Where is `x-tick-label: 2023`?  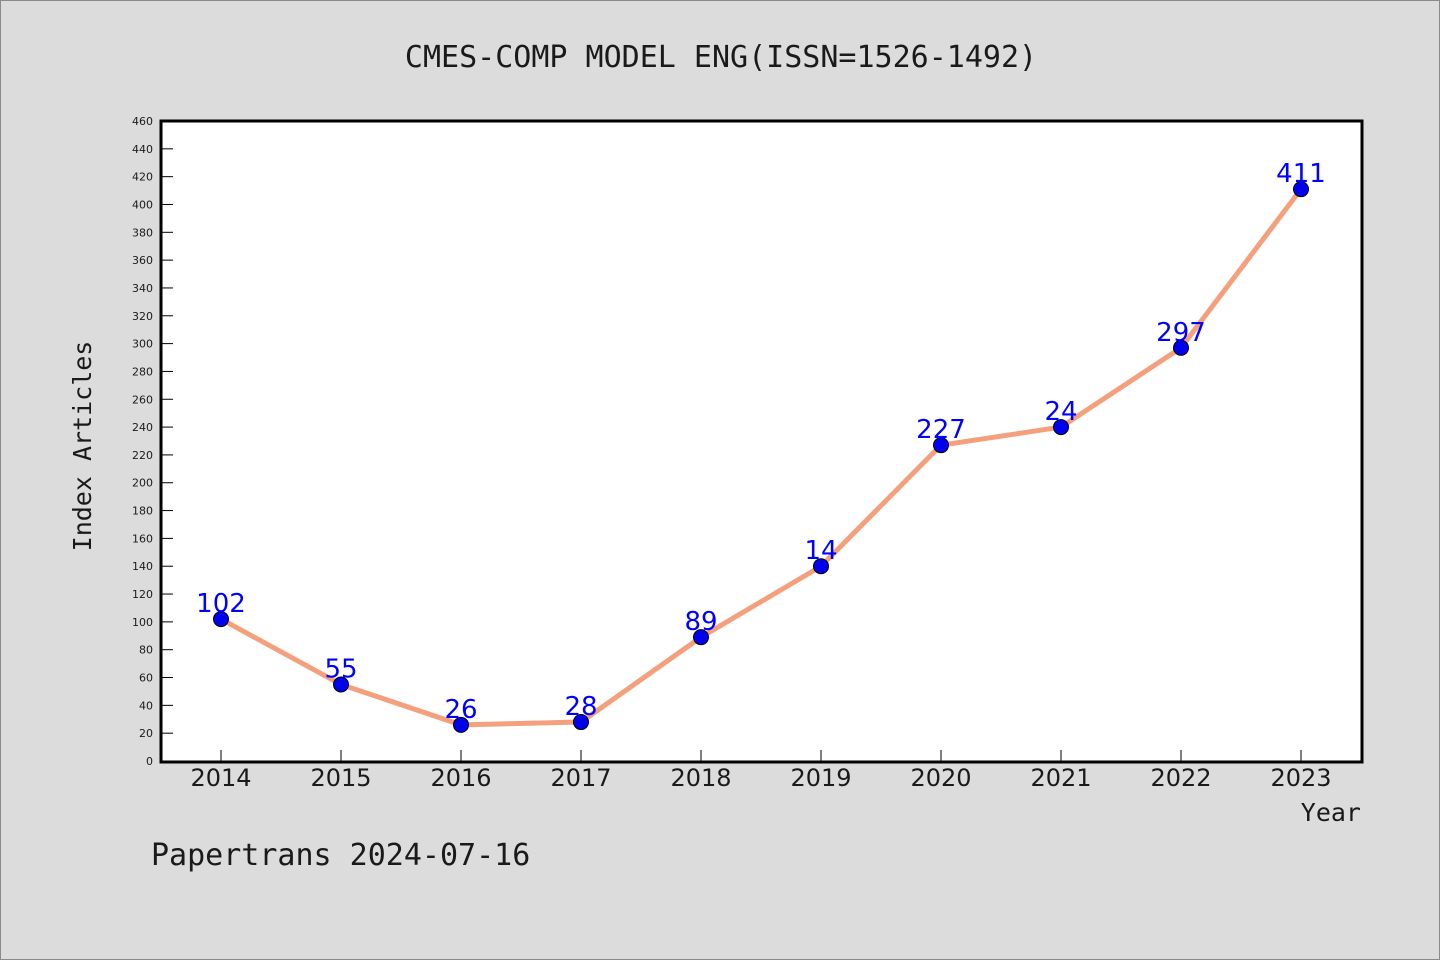 x-tick-label: 2023 is located at coordinates (1300, 778).